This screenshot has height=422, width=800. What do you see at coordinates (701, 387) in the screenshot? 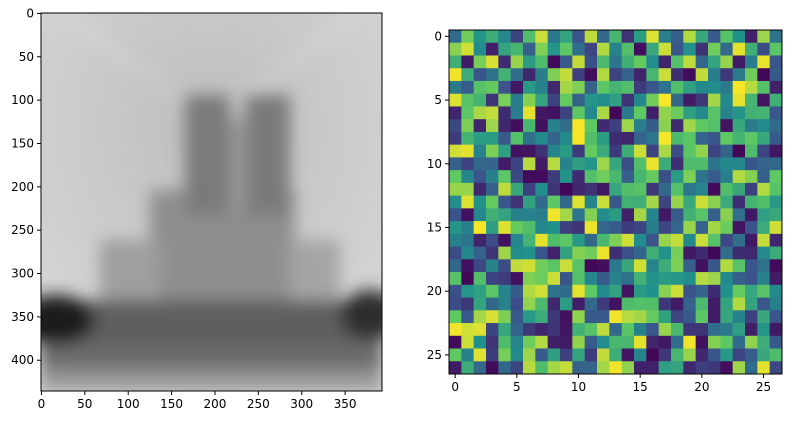
I see `x-tick-label: 20` at bounding box center [701, 387].